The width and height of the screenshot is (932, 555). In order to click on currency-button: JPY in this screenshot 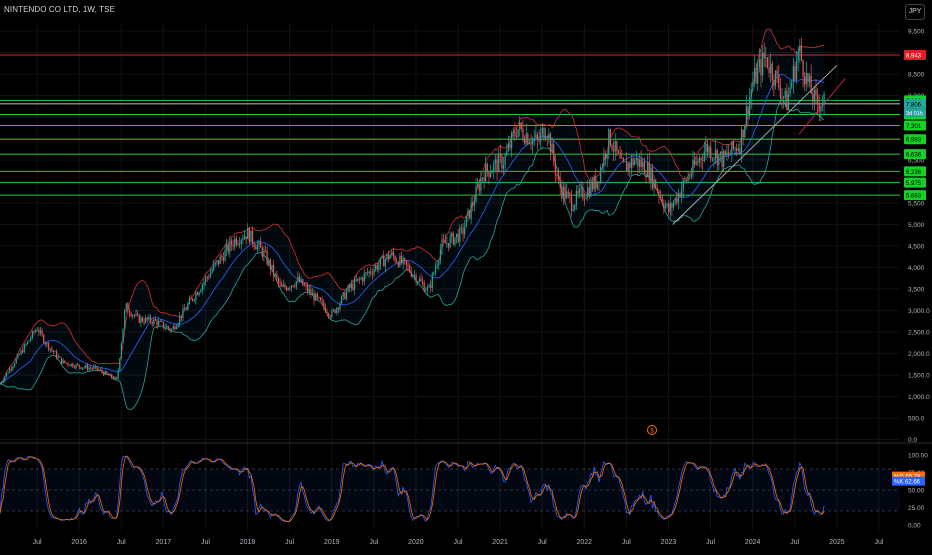, I will do `click(915, 12)`.